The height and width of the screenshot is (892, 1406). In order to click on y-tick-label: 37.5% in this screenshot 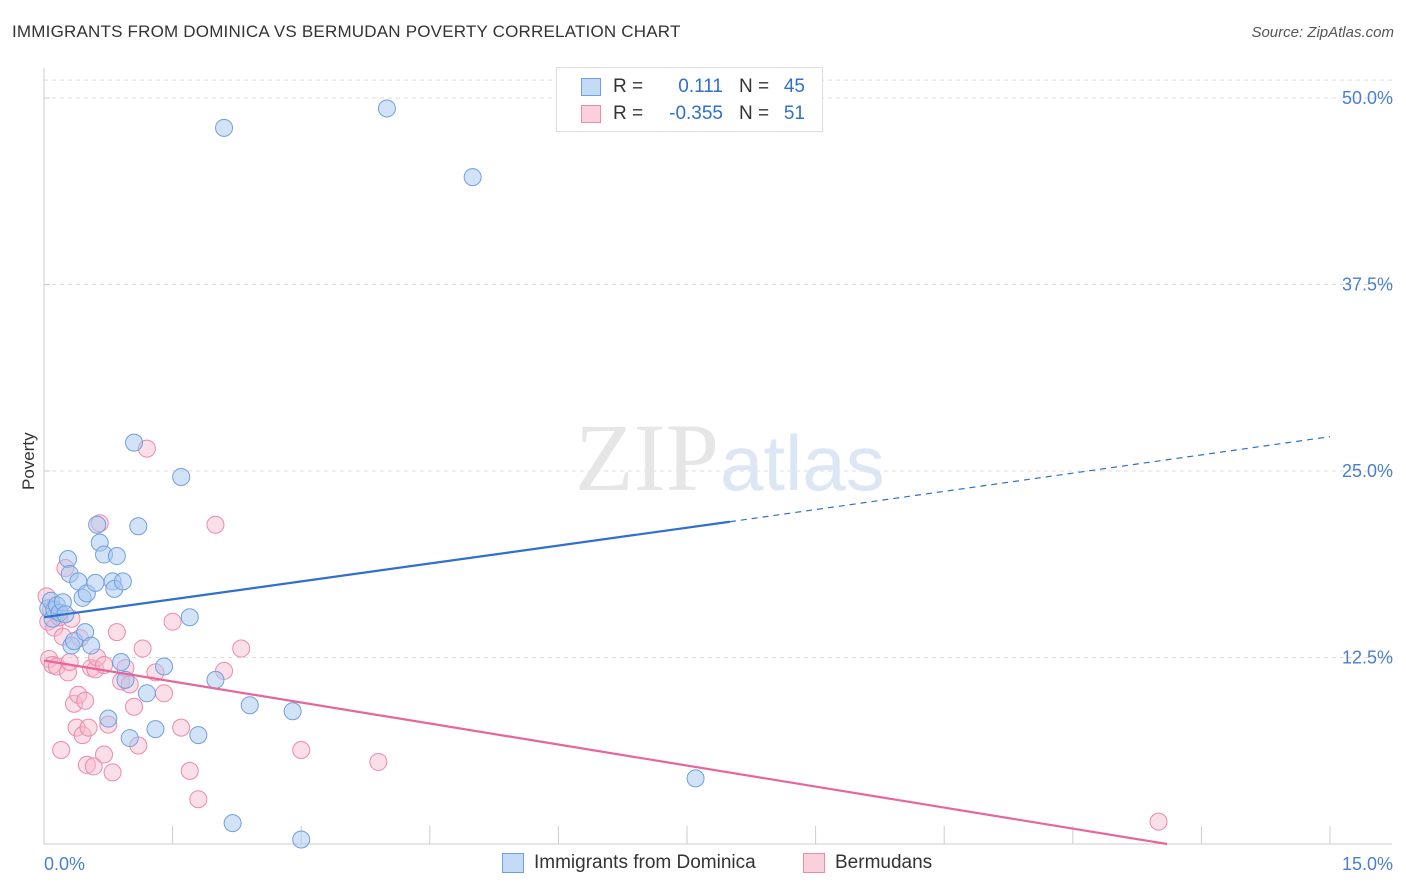, I will do `click(1367, 285)`.